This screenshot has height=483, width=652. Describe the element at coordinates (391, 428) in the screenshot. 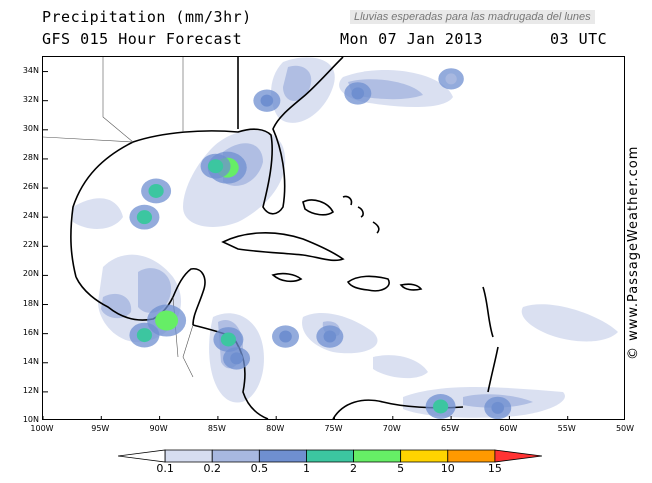

I see `lon-label: 70W` at that location.